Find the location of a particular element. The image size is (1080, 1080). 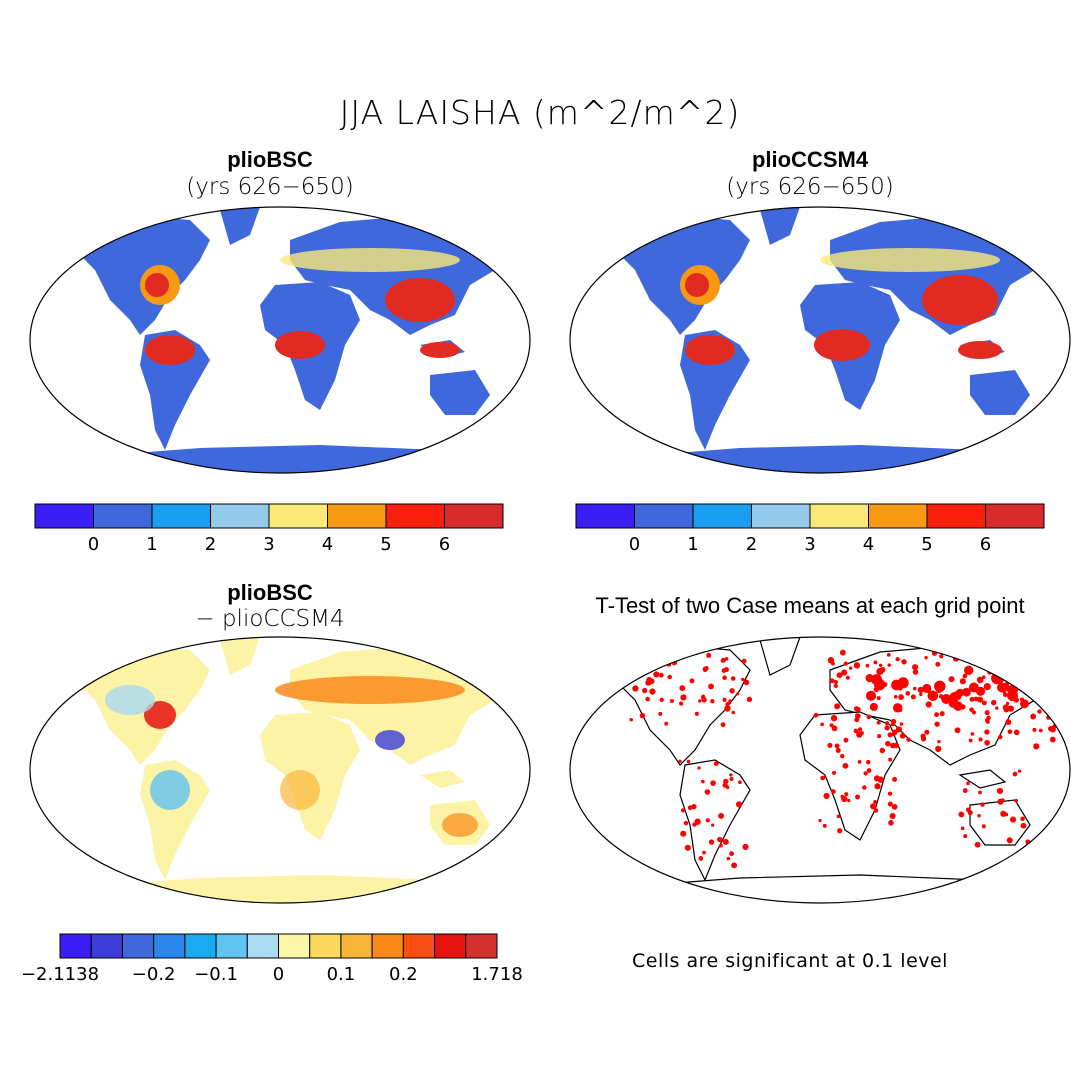

colorbar-difference: −2.1138 −0.2 −0.1 0 0.1 0.2 1.718 is located at coordinates (272, 959).